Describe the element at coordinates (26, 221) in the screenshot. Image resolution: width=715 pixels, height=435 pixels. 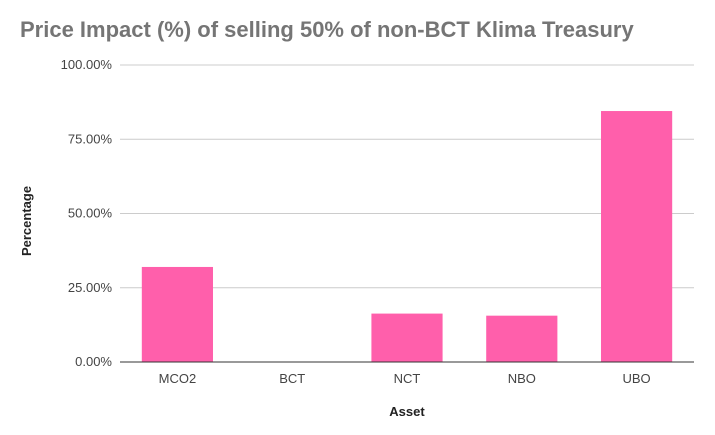
I see `y-axis-title: Percentage` at that location.